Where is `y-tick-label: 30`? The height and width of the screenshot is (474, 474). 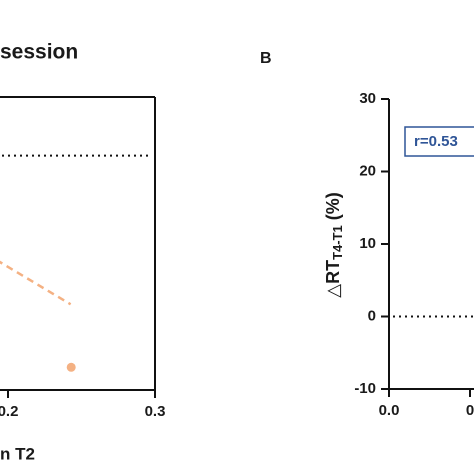
y-tick-label: 30 is located at coordinates (367, 98).